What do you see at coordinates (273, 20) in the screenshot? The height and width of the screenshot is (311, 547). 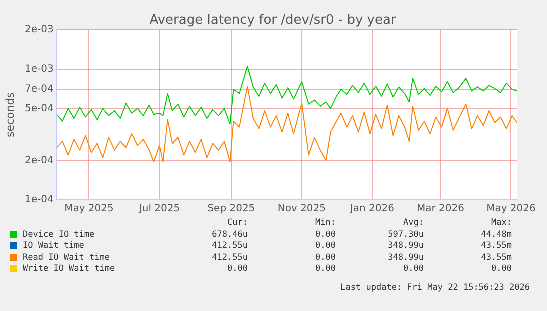 I see `chart-title: Average latency for /dev/sr0 - by year` at bounding box center [273, 20].